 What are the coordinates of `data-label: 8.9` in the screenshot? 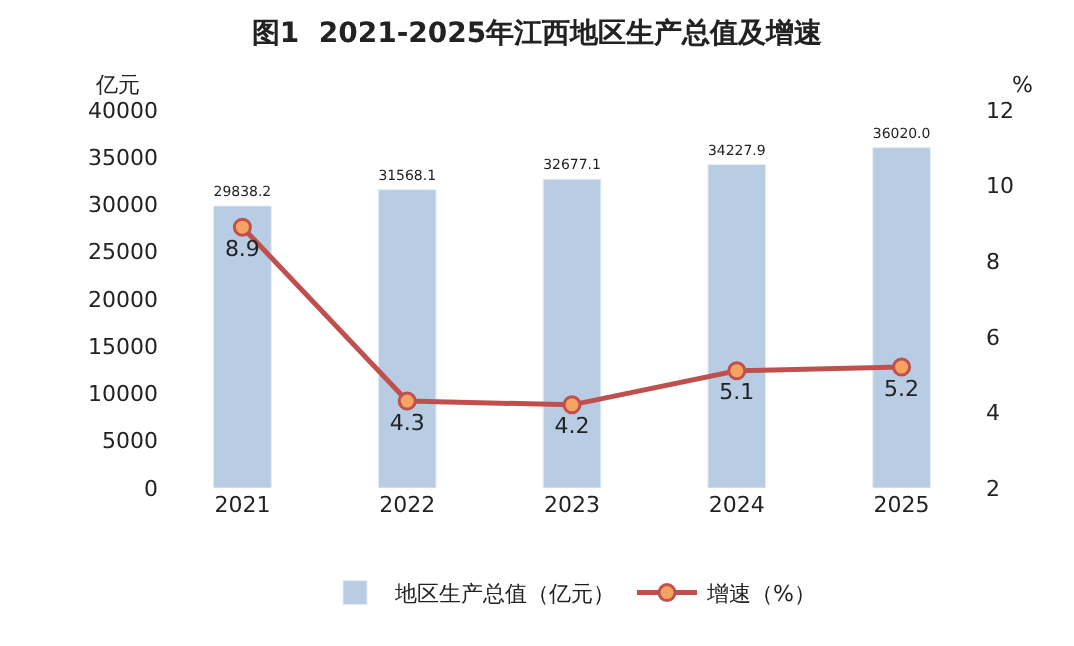 It's located at (242, 248).